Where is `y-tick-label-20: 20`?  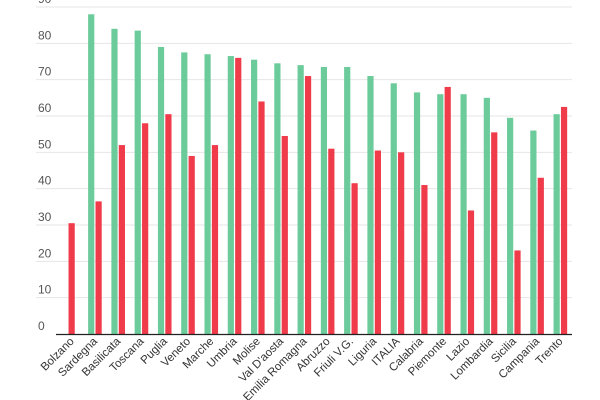
y-tick-label-20: 20 is located at coordinates (45, 253).